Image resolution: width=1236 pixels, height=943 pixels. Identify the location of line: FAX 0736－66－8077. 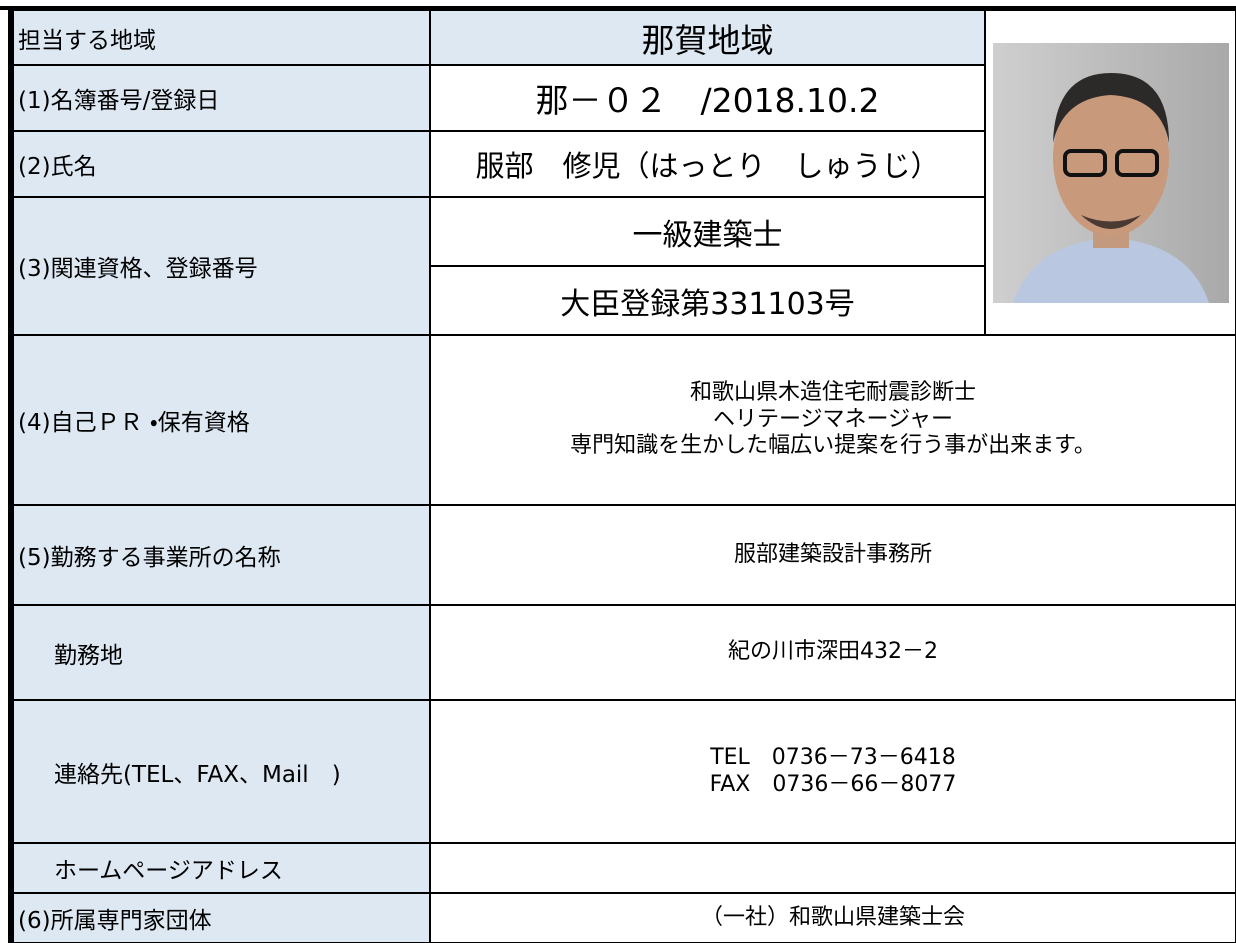
(833, 784).